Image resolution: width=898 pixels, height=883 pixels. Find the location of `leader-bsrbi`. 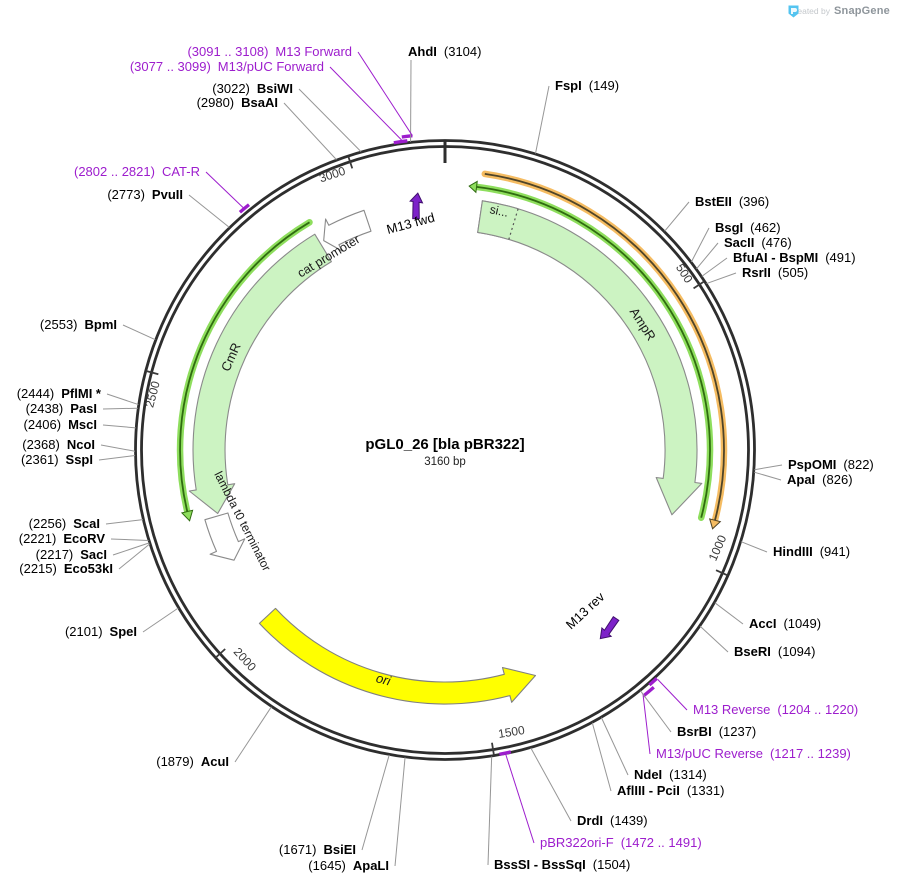

leader-bsrbi is located at coordinates (656, 711).